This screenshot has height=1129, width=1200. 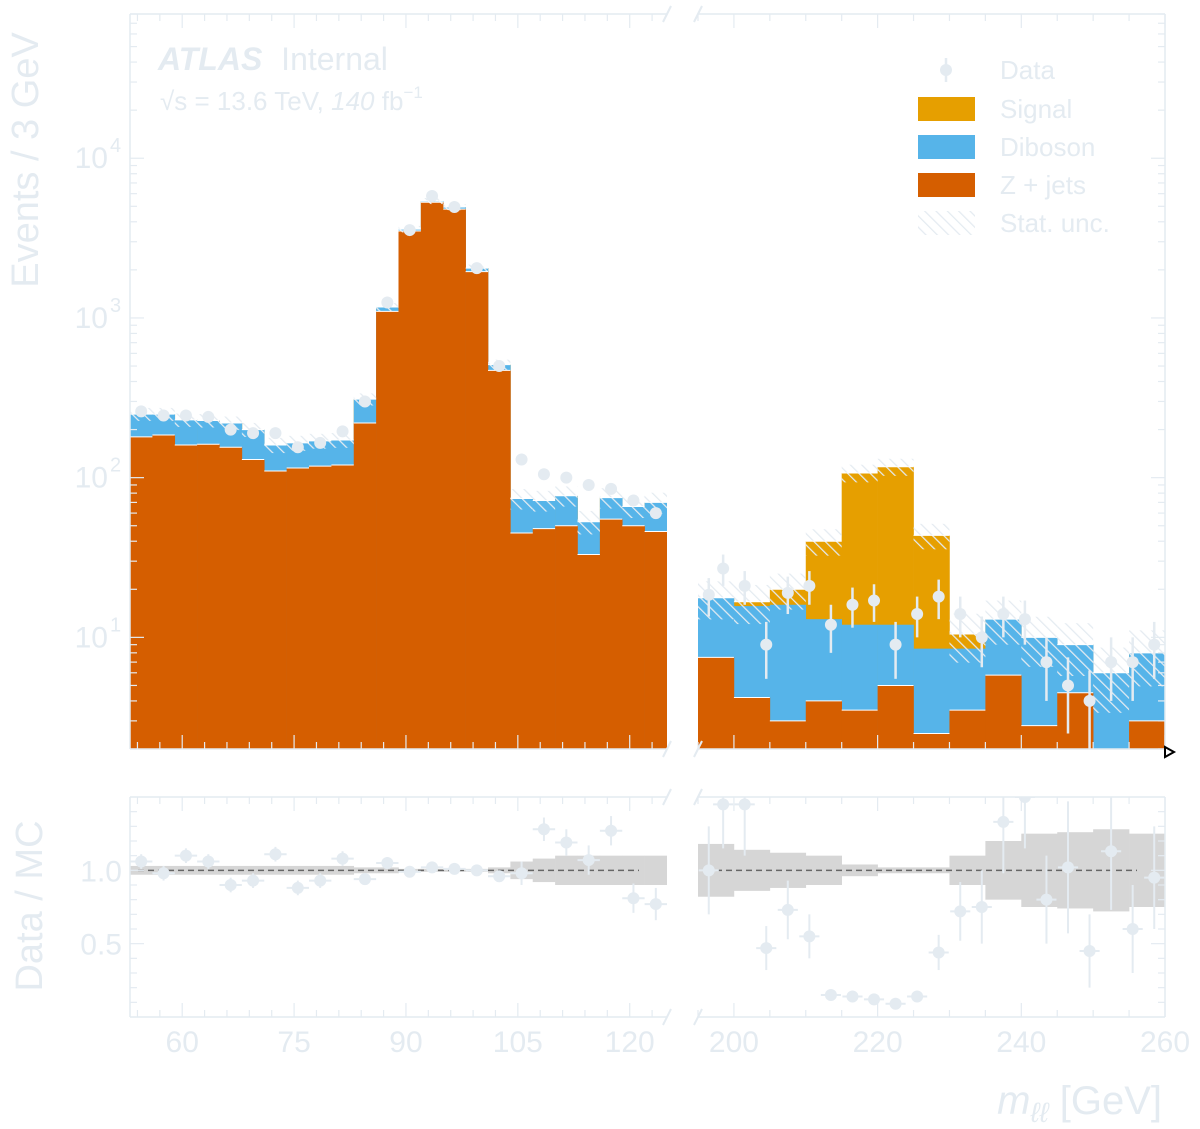 What do you see at coordinates (667, 14) in the screenshot?
I see `axis-break-mark` at bounding box center [667, 14].